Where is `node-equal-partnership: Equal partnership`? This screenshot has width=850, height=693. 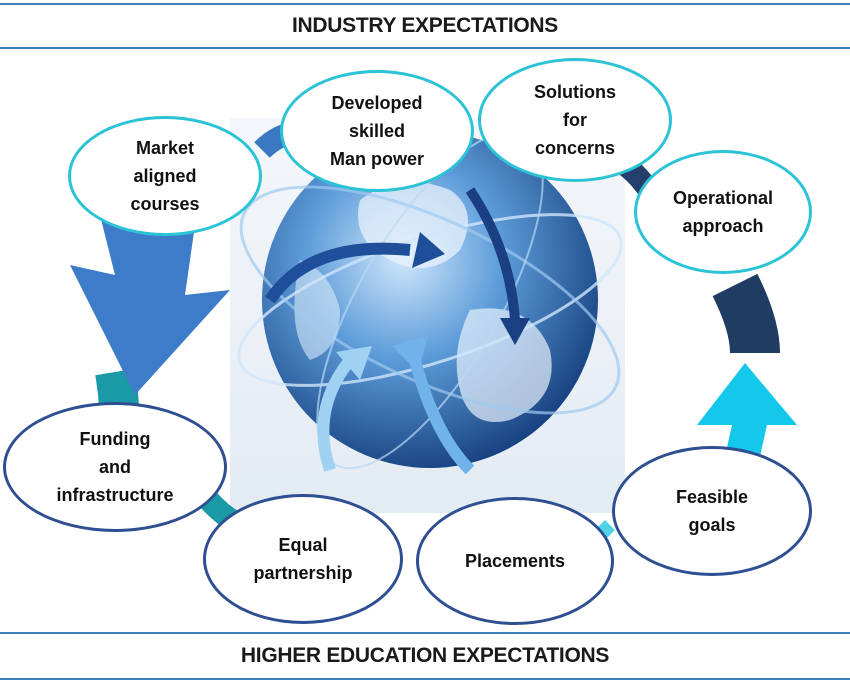 node-equal-partnership: Equal partnership is located at coordinates (303, 559).